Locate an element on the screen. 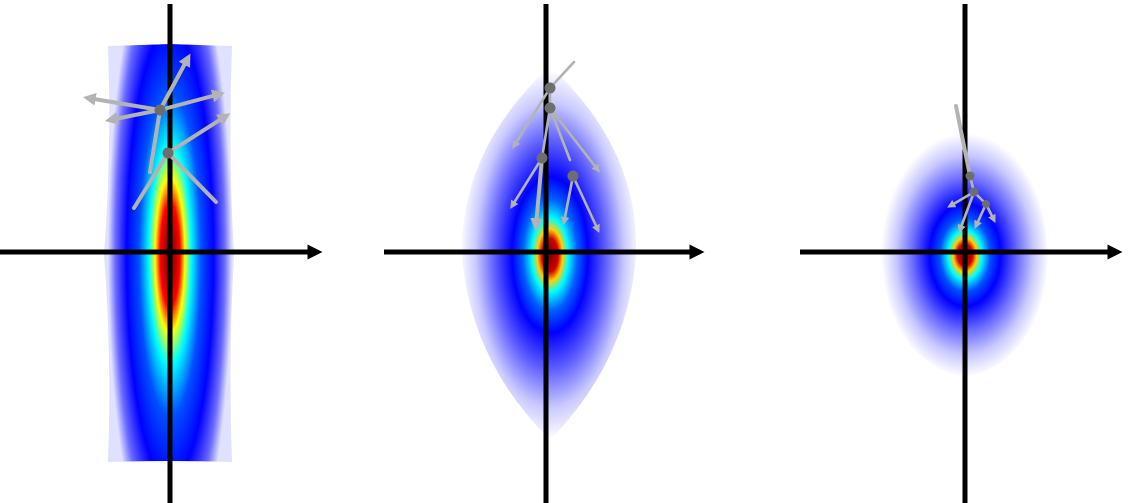  particle-arrows-right is located at coordinates (971, 169).